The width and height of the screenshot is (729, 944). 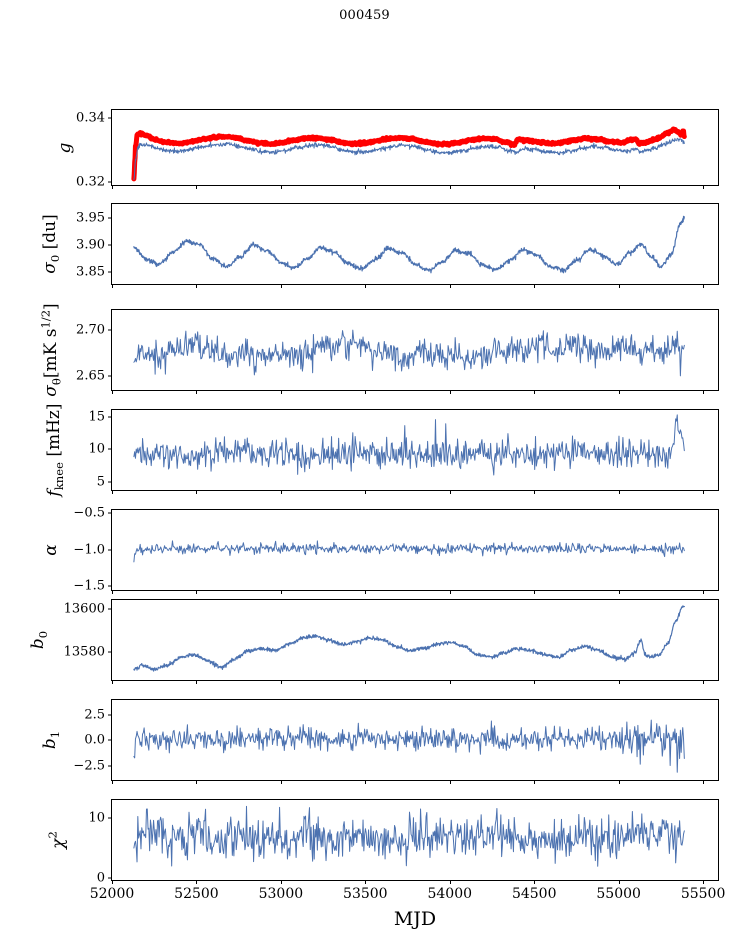 I want to click on ylabel-b1: b1, so click(x=51, y=740).